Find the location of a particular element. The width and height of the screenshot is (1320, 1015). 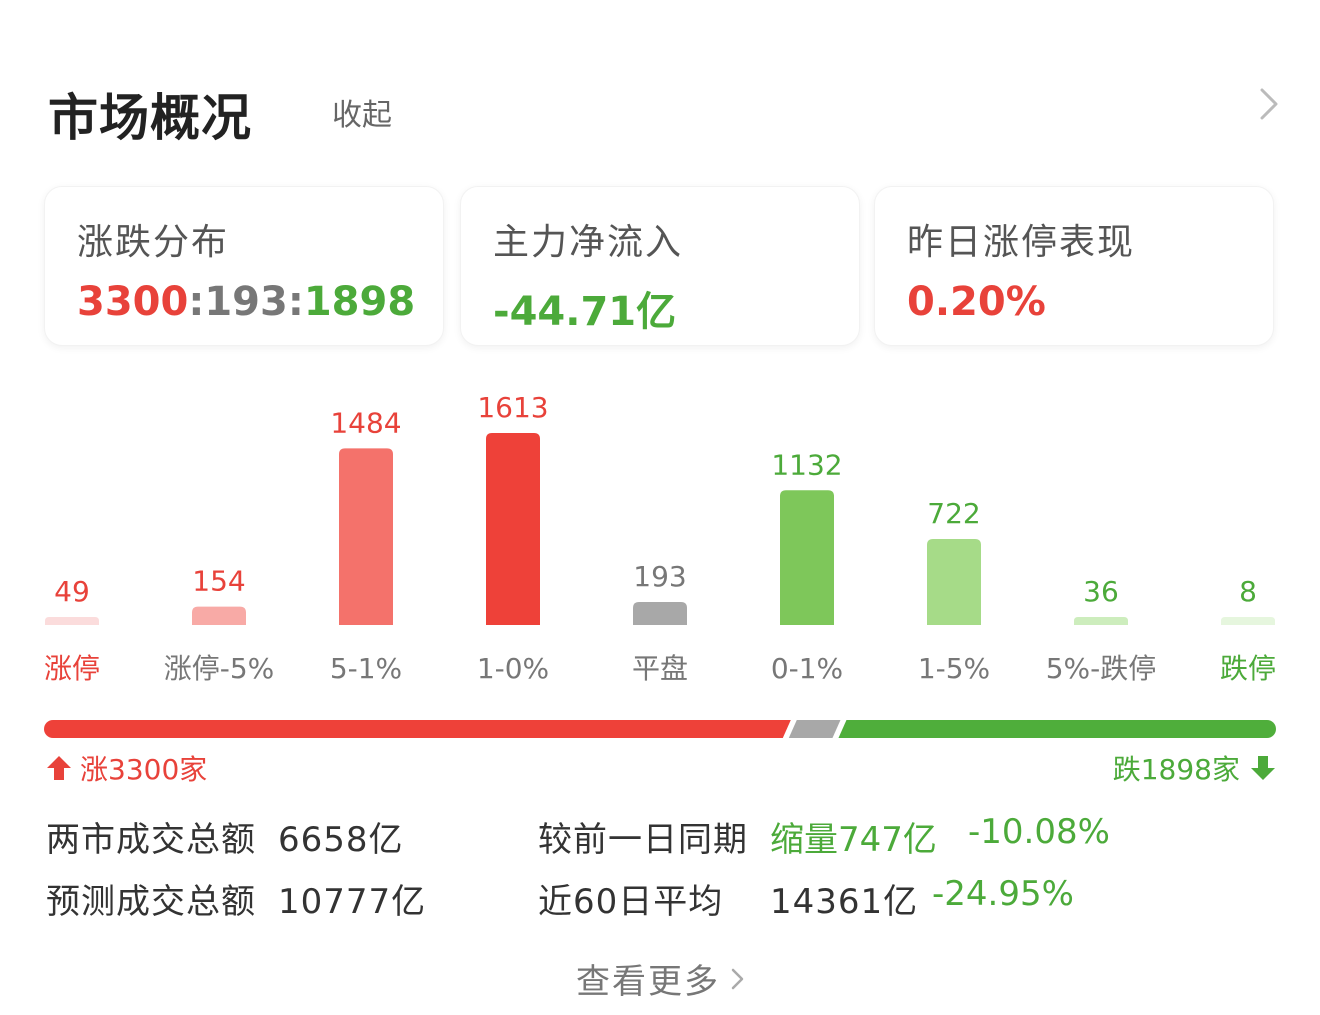

bar-value-label: 1613 is located at coordinates (512, 407).